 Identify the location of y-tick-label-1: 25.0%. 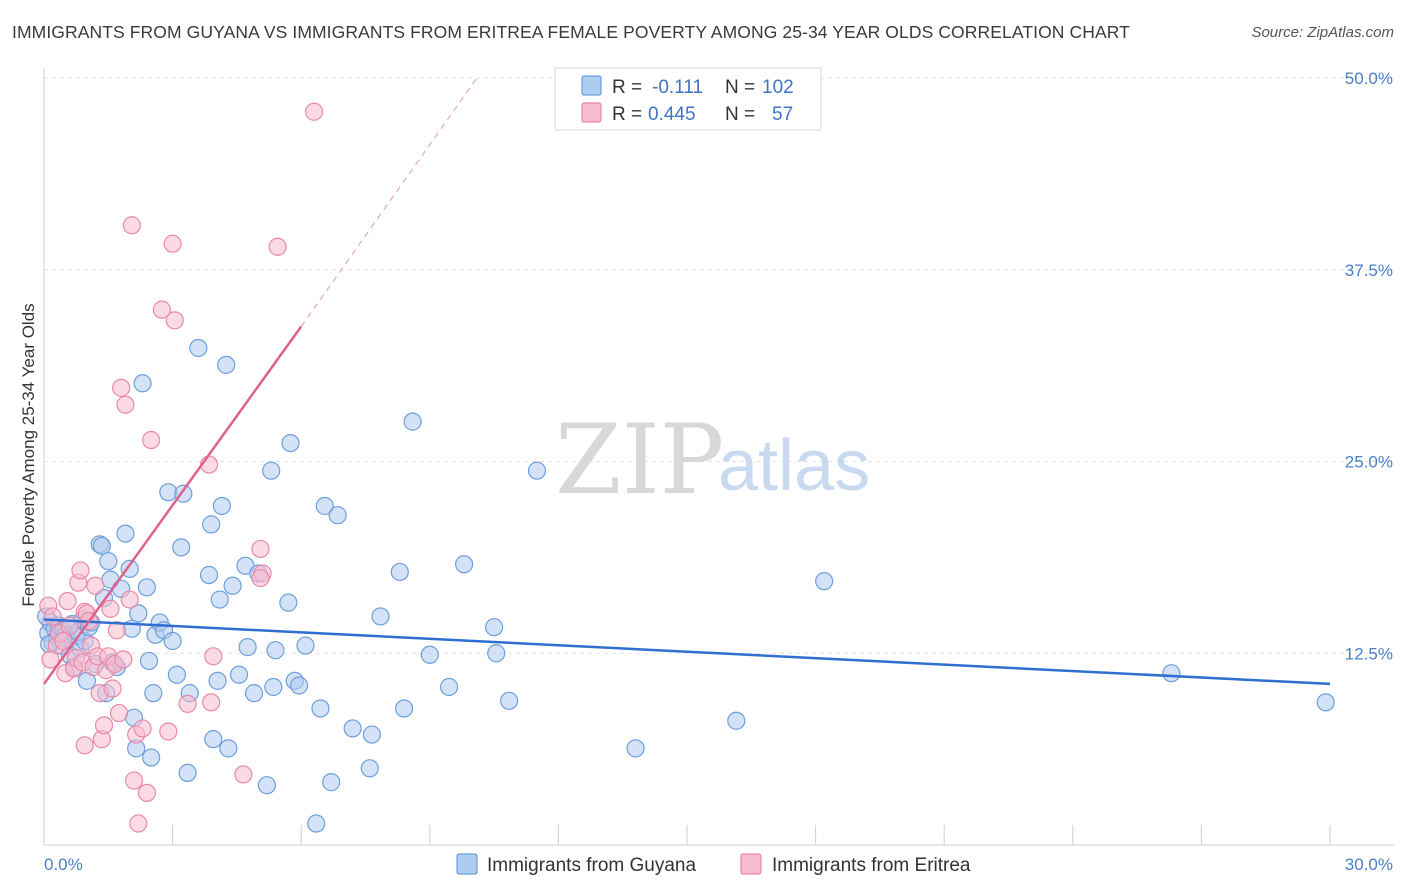
(1369, 462).